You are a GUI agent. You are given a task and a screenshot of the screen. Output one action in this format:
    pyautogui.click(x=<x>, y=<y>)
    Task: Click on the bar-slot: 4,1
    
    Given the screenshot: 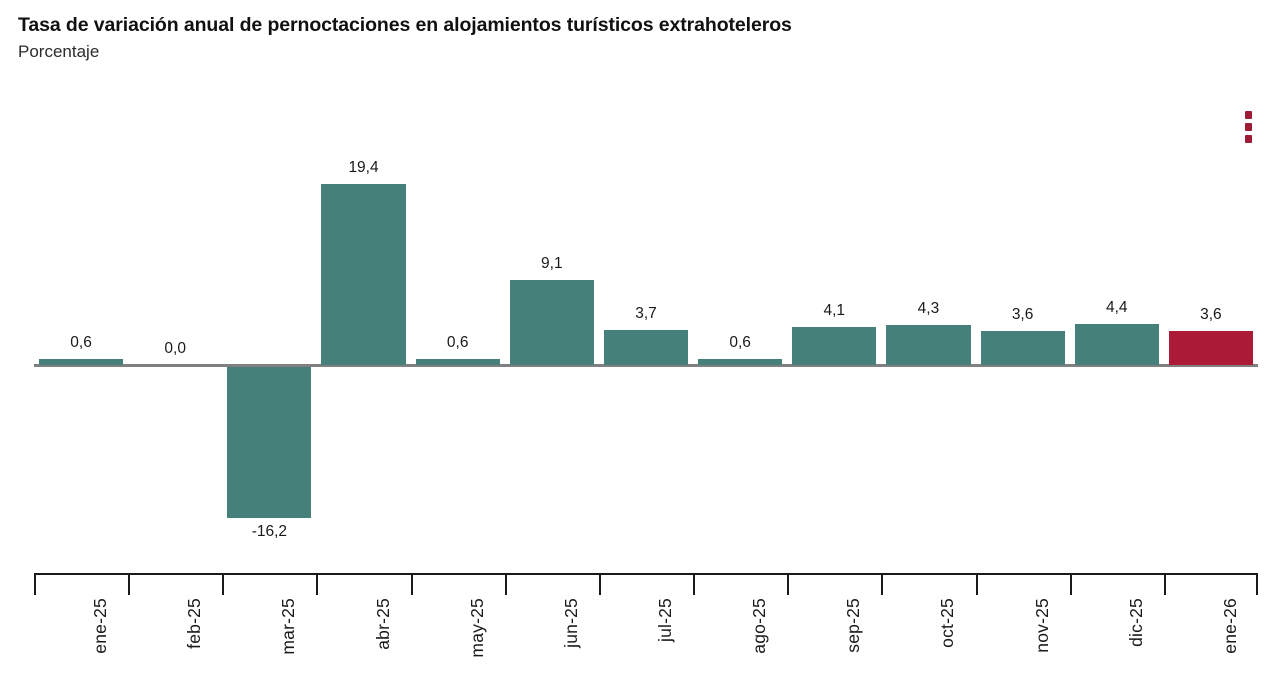 What is the action you would take?
    pyautogui.click(x=834, y=332)
    